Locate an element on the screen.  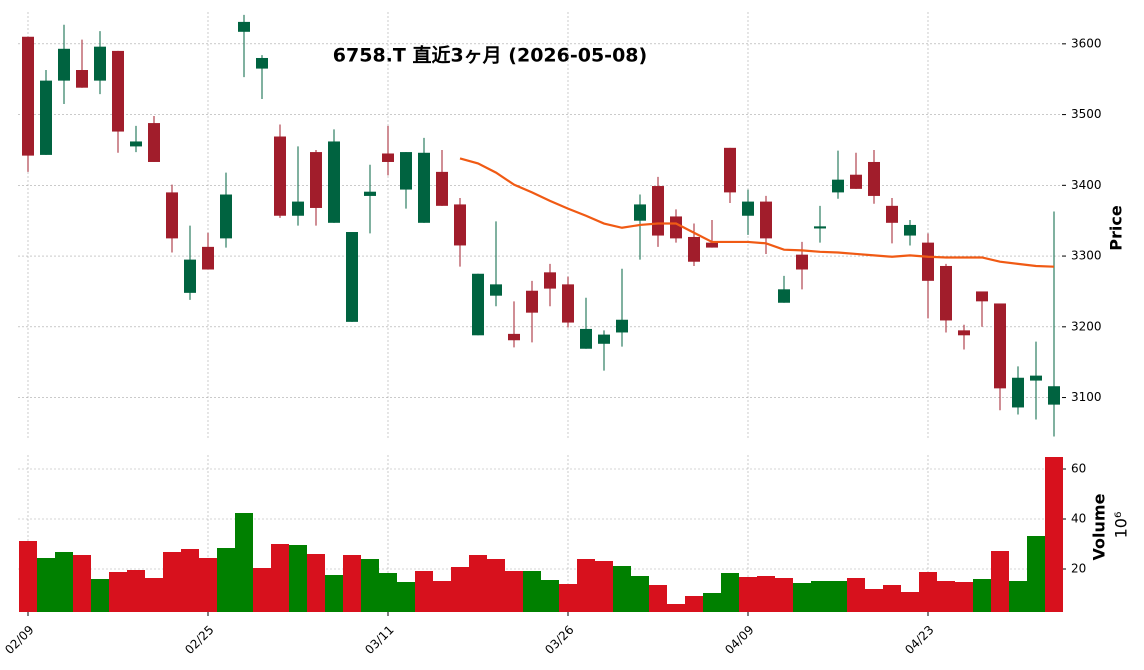
y-tick-label: 3400 is located at coordinates (1086, 185).